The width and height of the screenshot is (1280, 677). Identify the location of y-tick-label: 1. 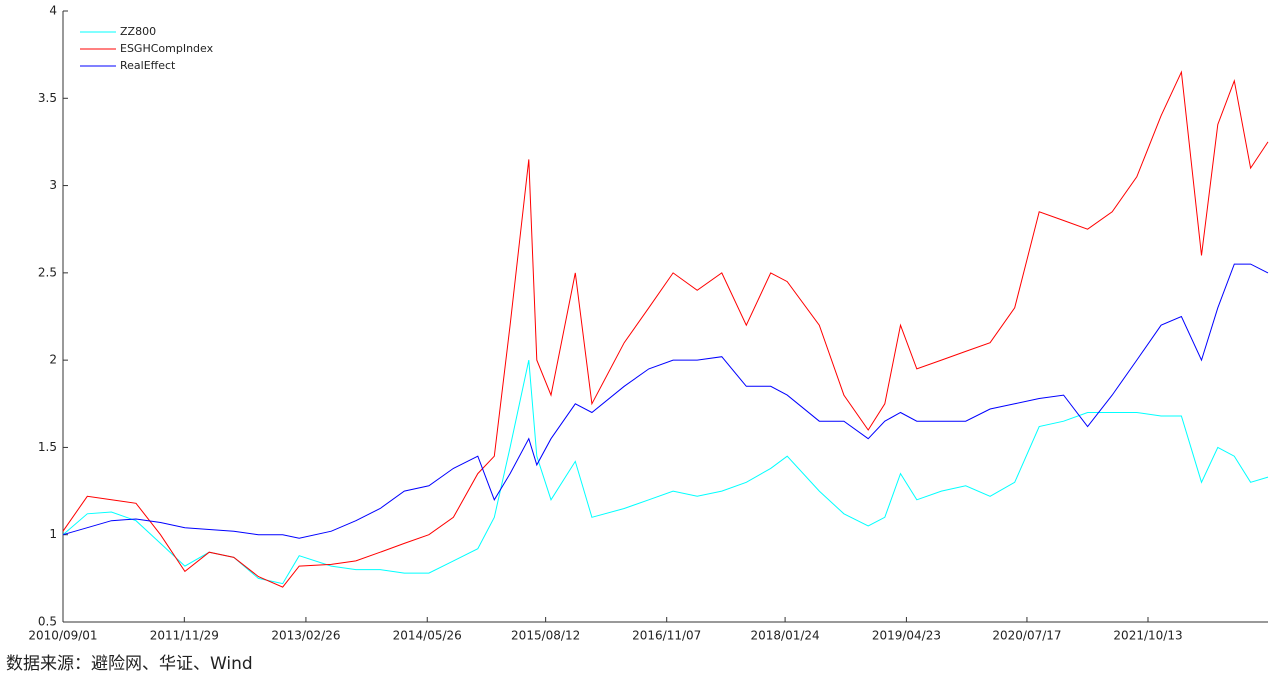
(53, 534).